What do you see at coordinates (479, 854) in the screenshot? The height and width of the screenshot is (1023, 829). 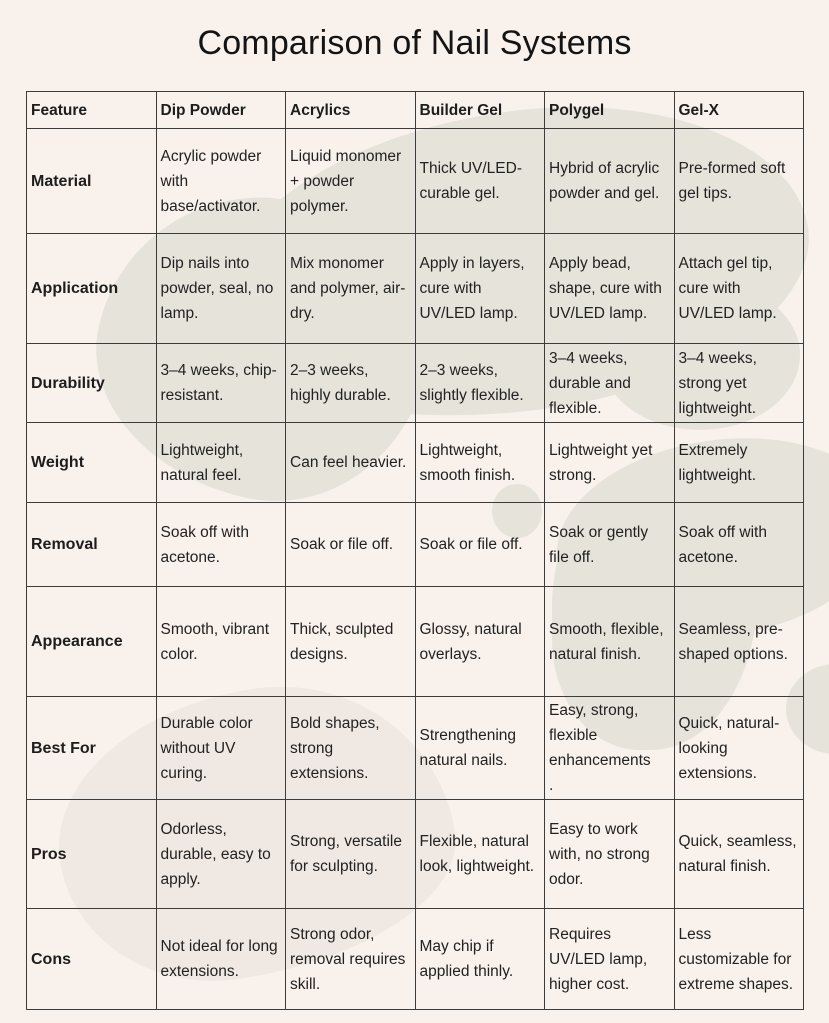 I see `table-cell: Flexible, natural look, lightweight.` at bounding box center [479, 854].